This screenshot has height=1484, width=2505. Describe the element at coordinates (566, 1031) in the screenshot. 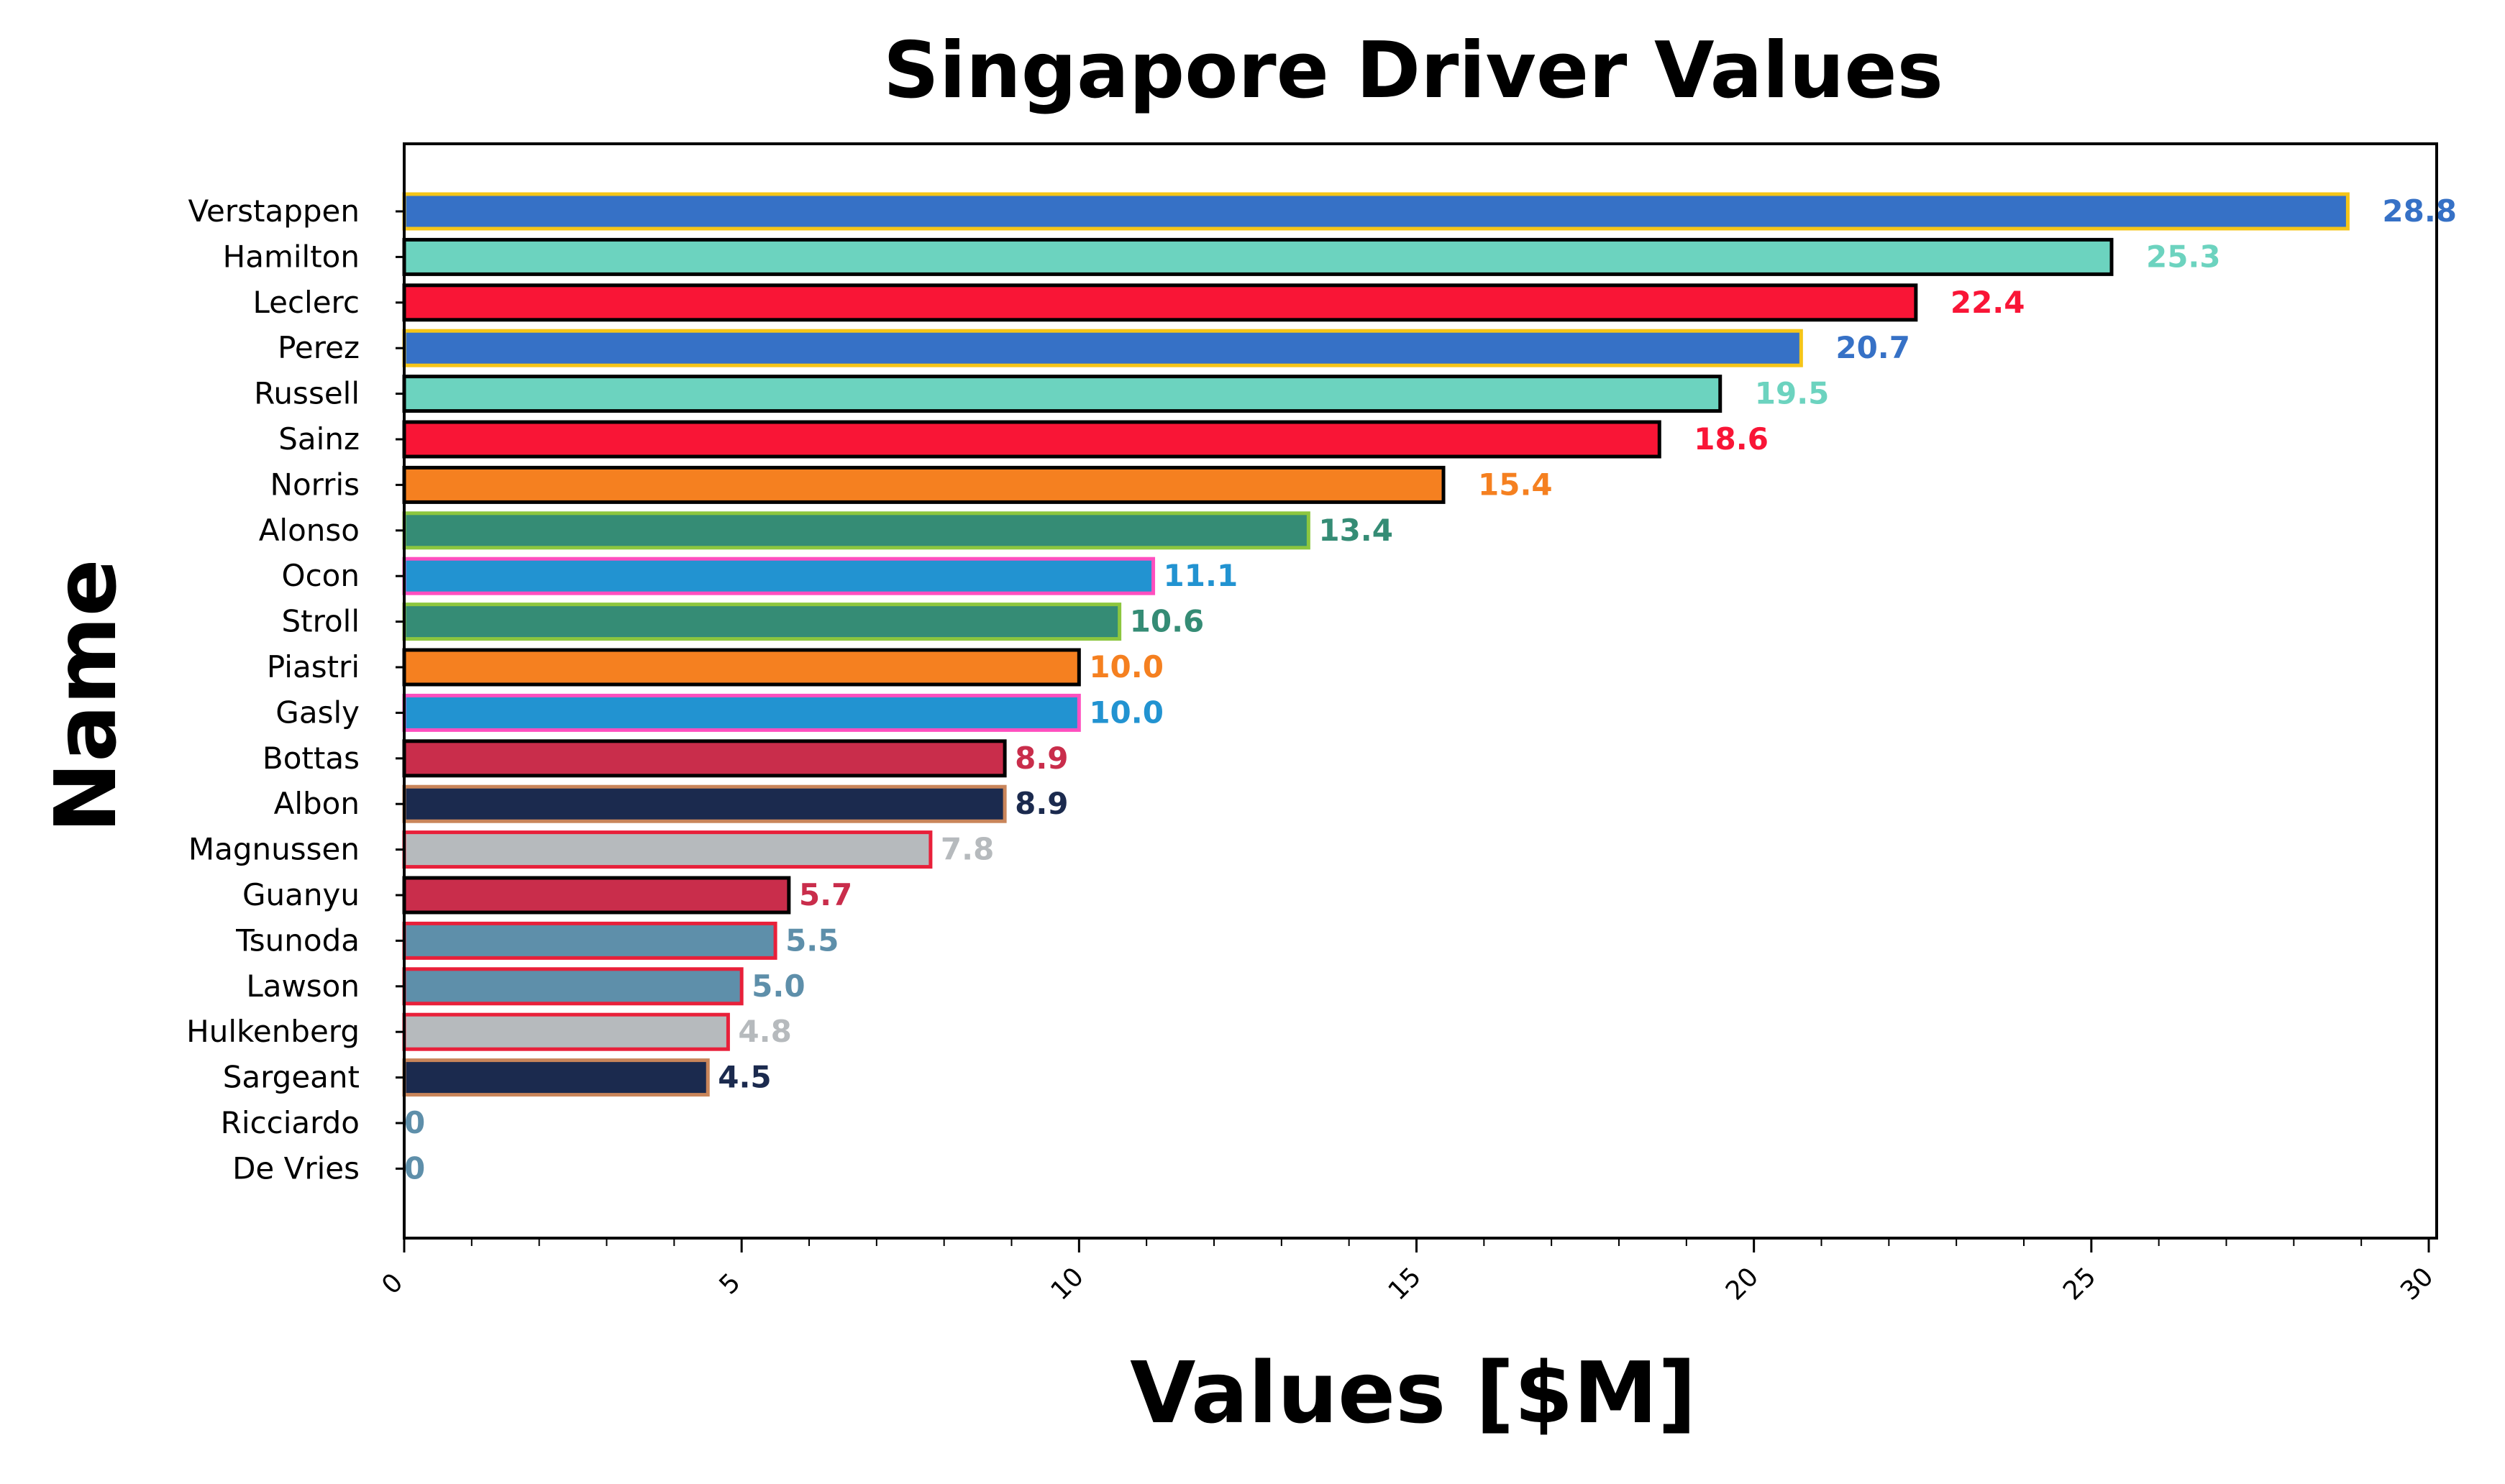

I see `bar-hulkenberg` at that location.